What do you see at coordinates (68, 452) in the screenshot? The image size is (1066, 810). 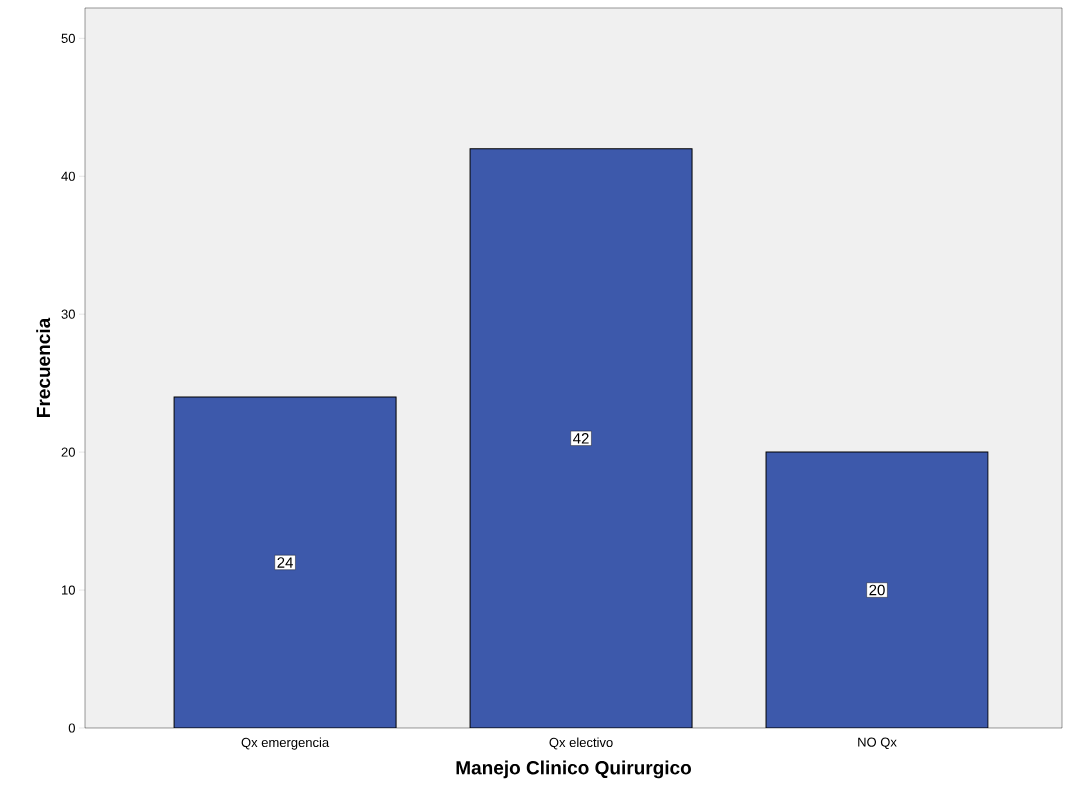 I see `y-tick-label: 20` at bounding box center [68, 452].